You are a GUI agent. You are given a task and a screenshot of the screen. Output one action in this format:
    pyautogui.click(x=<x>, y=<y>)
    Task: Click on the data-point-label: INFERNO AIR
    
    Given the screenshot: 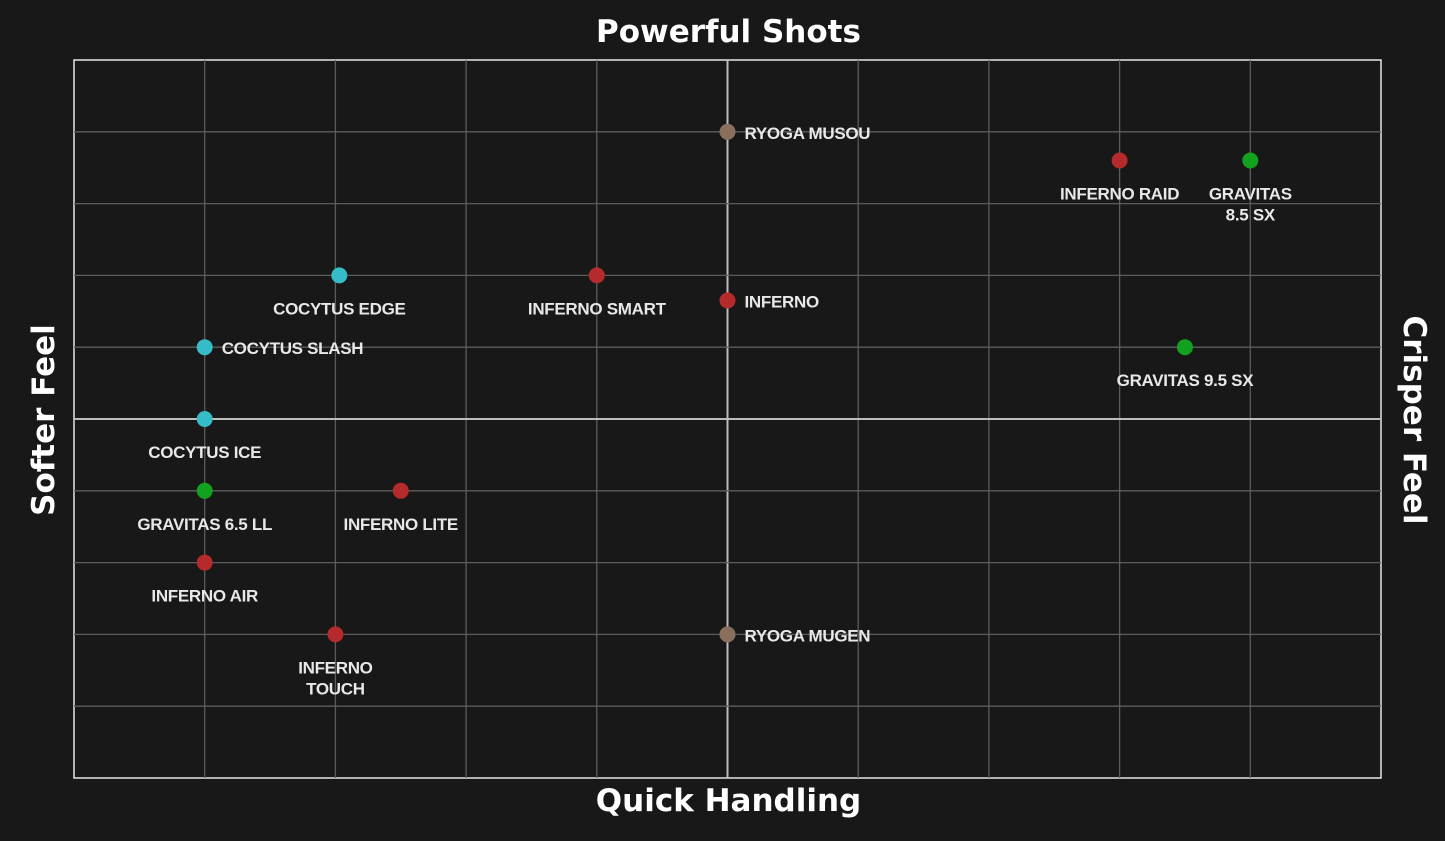 What is the action you would take?
    pyautogui.click(x=204, y=596)
    